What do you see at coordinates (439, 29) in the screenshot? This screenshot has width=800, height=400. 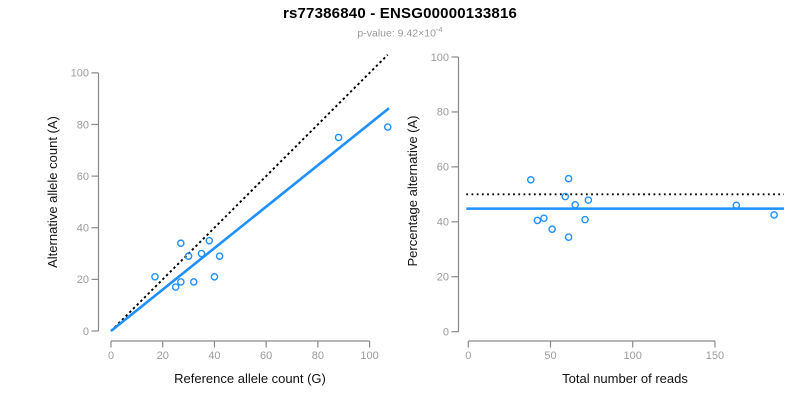 I see `p-value-exponent: -4` at bounding box center [439, 29].